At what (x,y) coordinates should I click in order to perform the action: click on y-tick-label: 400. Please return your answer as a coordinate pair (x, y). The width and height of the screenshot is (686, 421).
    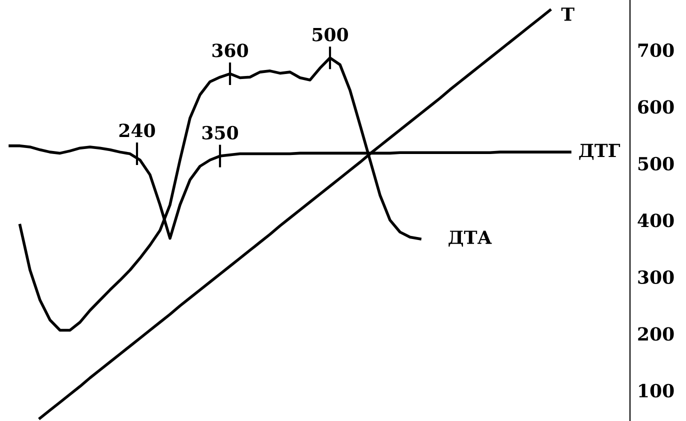
    Looking at the image, I should click on (656, 221).